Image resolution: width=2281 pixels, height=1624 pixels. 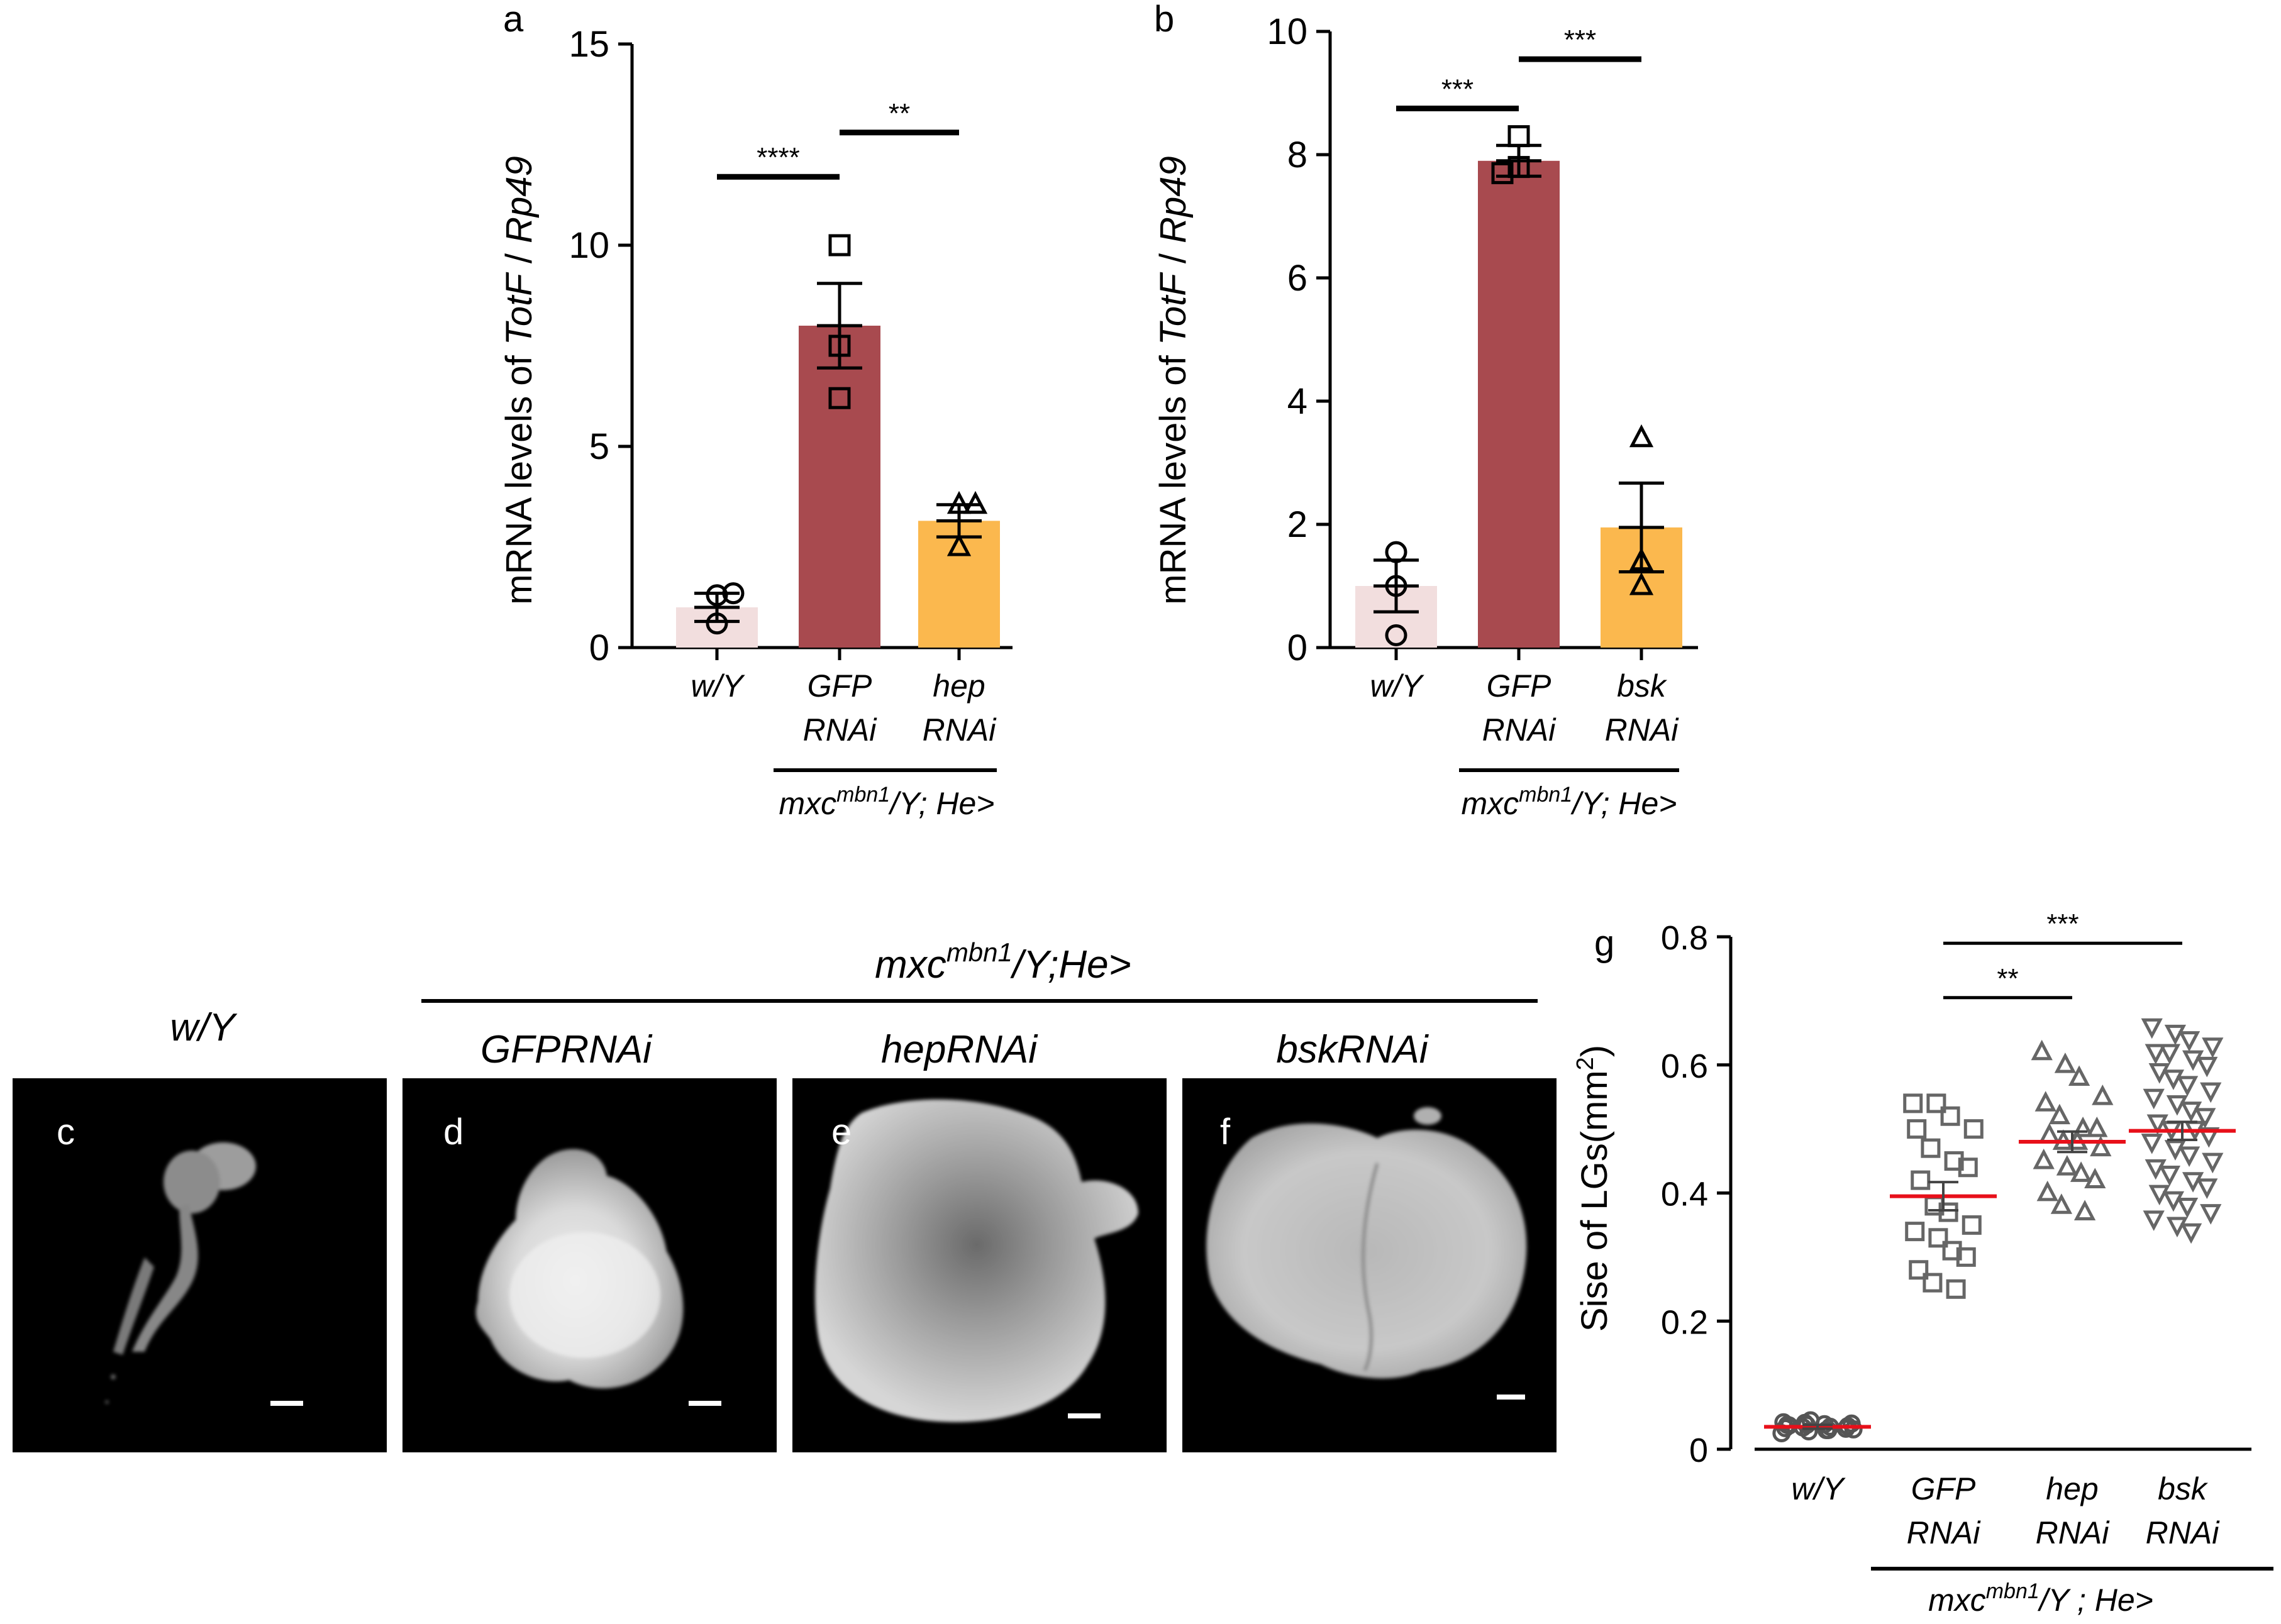 What do you see at coordinates (1297, 401) in the screenshot?
I see `y-tick-label: 4` at bounding box center [1297, 401].